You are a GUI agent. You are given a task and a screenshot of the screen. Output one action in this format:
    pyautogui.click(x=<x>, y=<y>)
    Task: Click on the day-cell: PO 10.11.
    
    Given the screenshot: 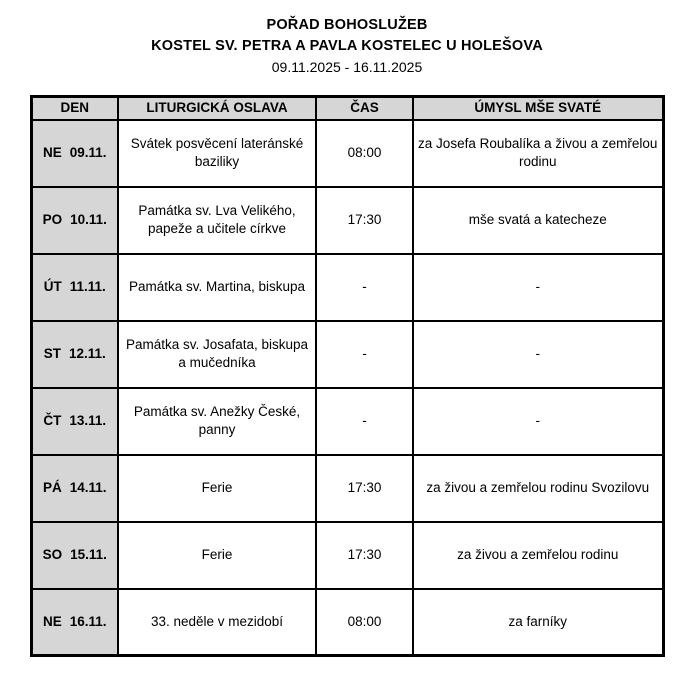 What is the action you would take?
    pyautogui.click(x=74, y=220)
    